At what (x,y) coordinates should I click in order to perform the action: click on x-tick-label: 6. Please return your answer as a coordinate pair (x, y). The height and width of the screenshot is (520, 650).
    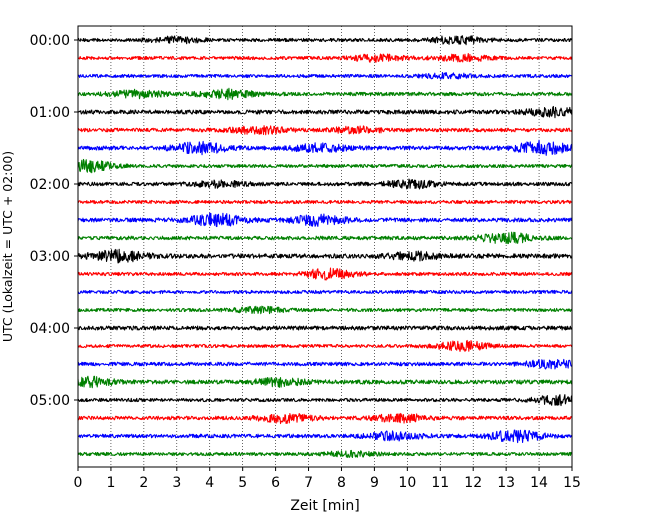
    Looking at the image, I should click on (275, 483).